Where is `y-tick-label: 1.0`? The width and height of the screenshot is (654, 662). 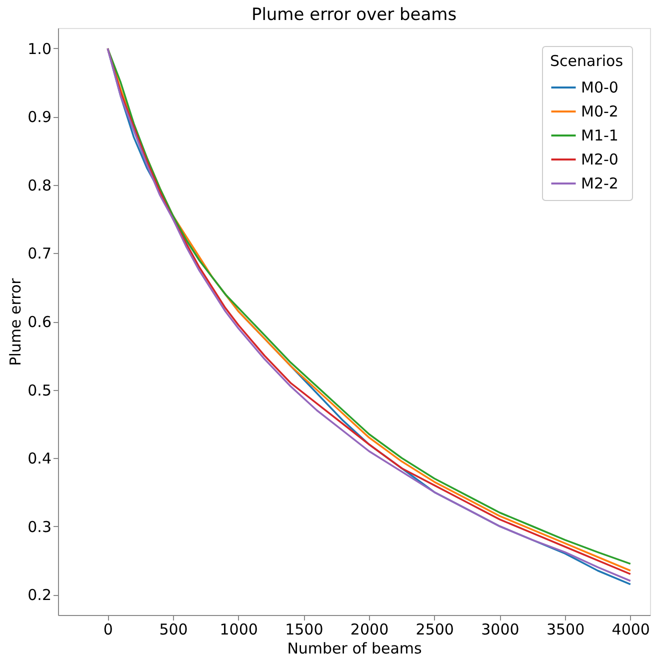
y-tick-label: 1.0 is located at coordinates (40, 49).